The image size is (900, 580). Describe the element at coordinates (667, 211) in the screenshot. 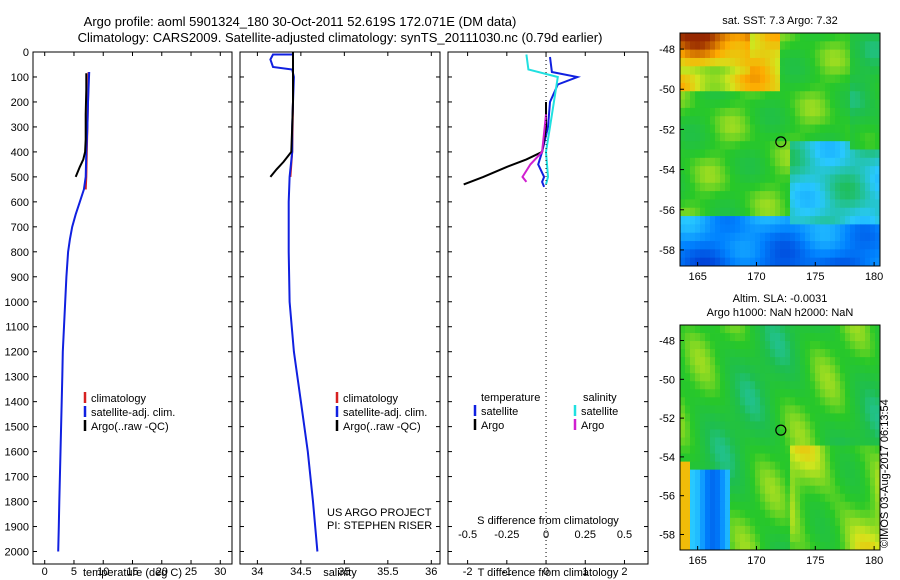

I see `y-tick-label: -56` at that location.